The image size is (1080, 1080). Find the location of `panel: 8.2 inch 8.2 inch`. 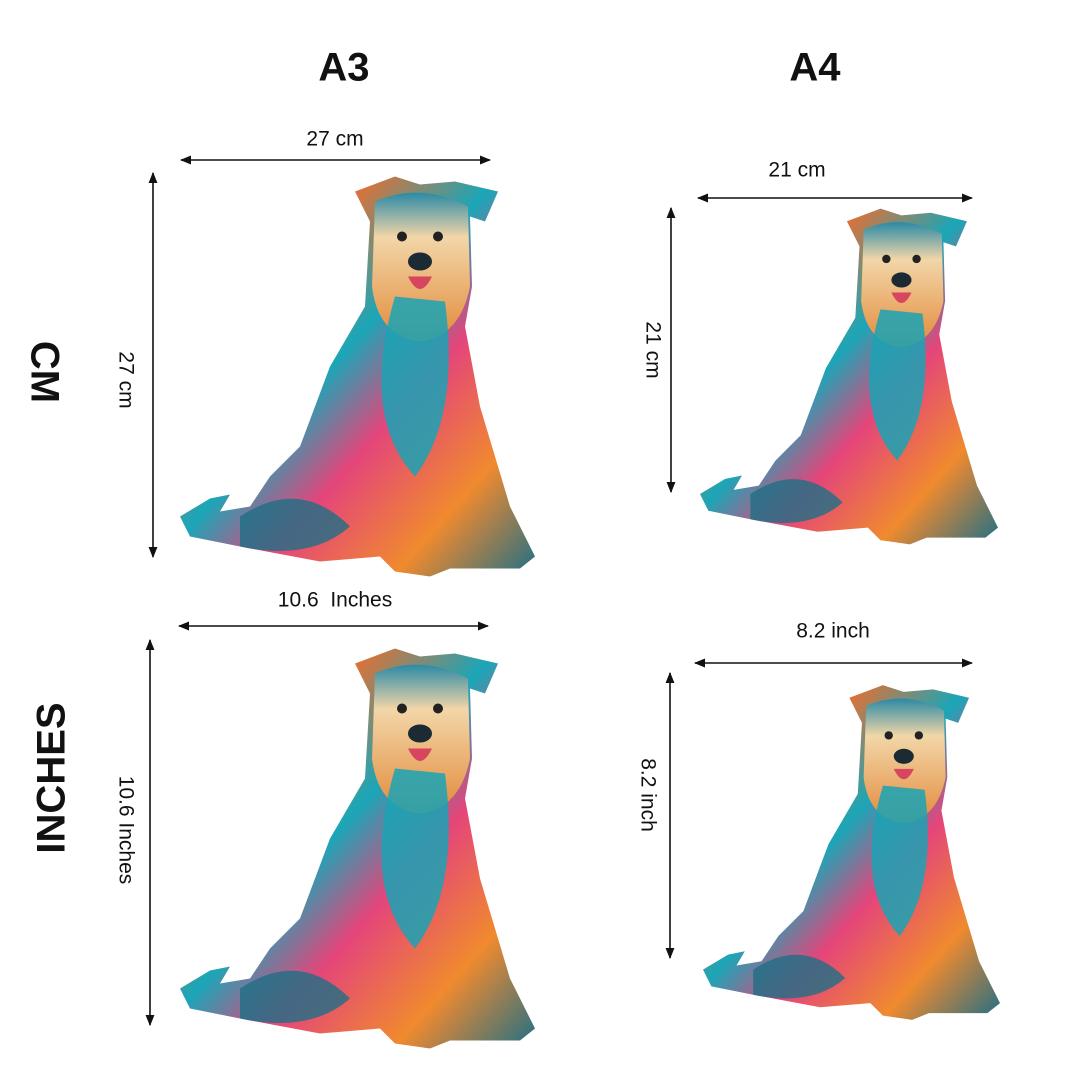

panel: 8.2 inch 8.2 inch is located at coordinates (818, 820).